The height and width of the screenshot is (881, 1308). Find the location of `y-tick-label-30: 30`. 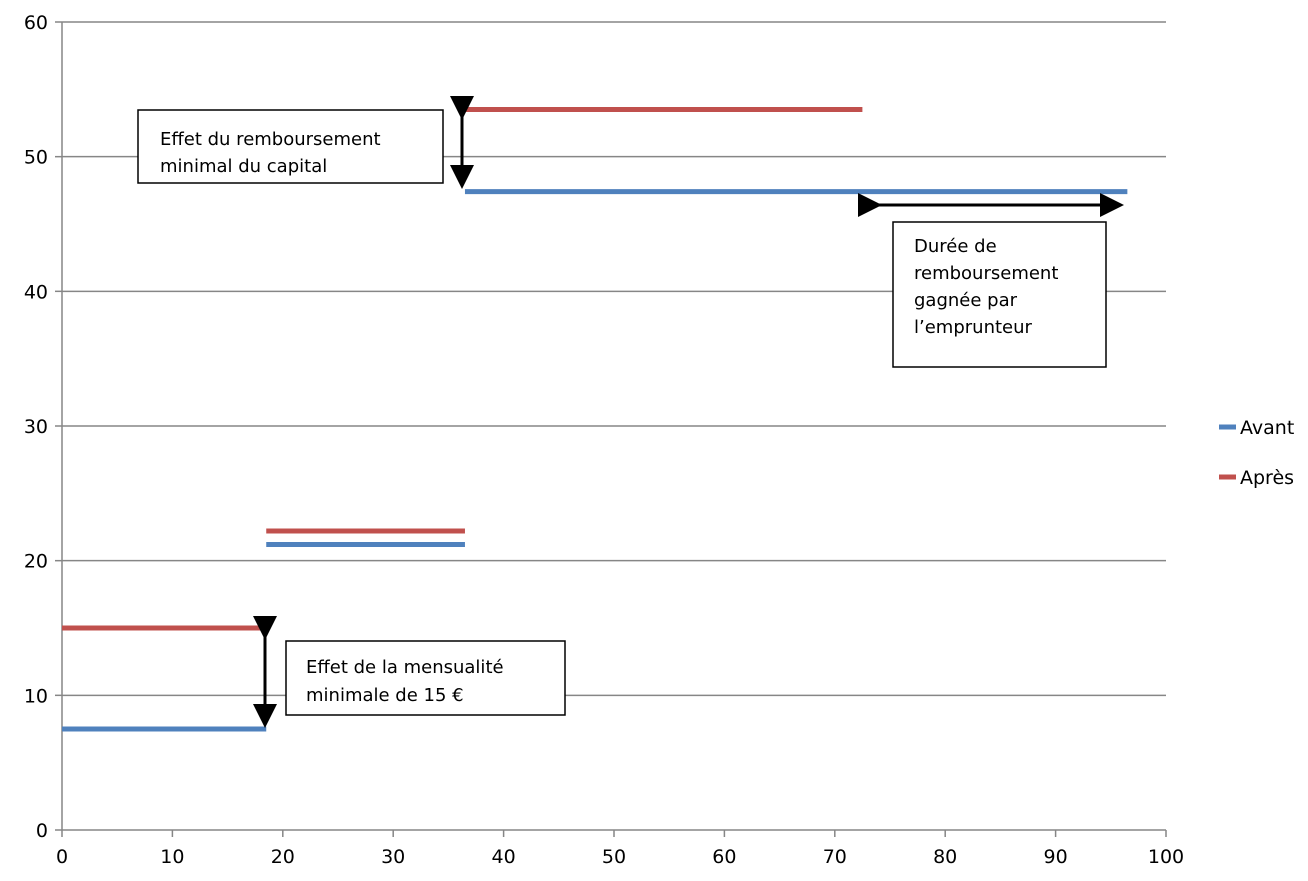

y-tick-label-30: 30 is located at coordinates (36, 427).